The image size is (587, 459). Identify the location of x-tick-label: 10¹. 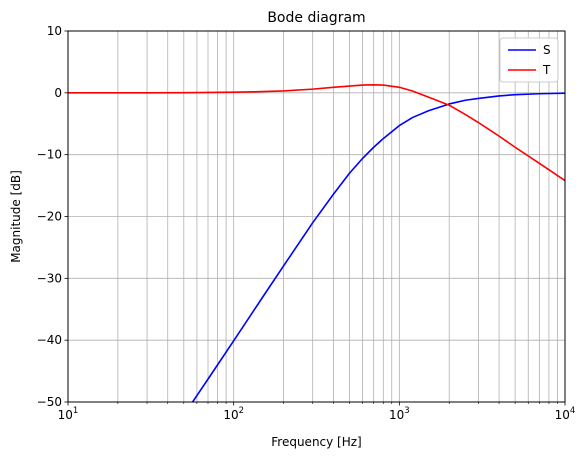
(68, 414).